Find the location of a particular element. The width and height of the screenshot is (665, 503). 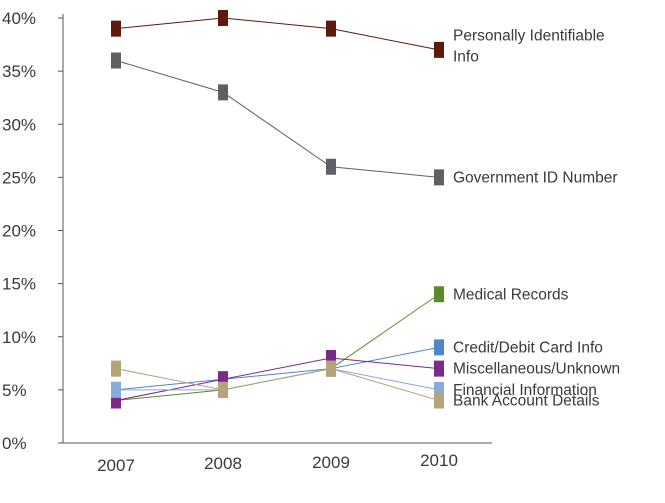

series-label: Personally Identifiable is located at coordinates (529, 35).